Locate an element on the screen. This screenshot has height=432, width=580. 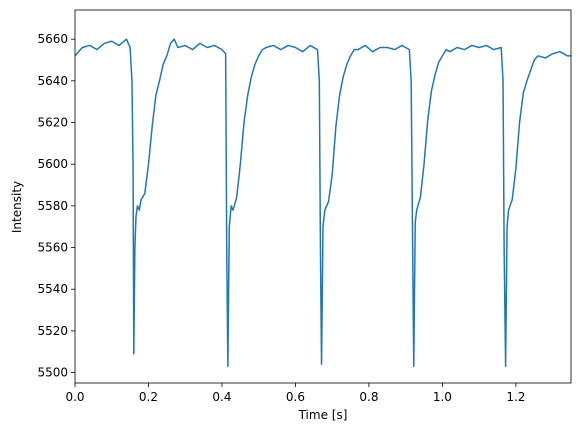
y-tick-label: 5600 is located at coordinates (52, 164).